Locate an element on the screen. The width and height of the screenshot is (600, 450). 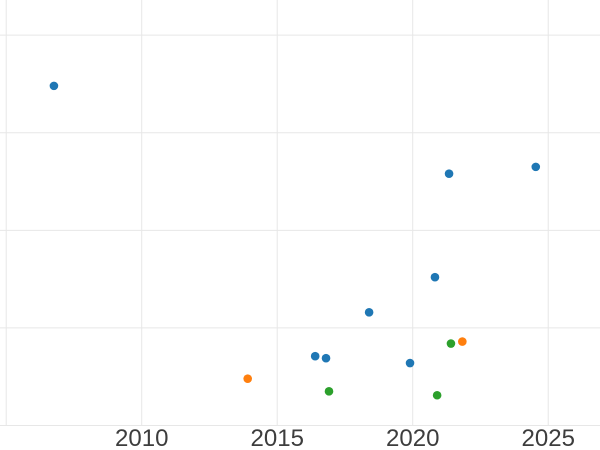
x-tick-label: 2025 is located at coordinates (548, 437).